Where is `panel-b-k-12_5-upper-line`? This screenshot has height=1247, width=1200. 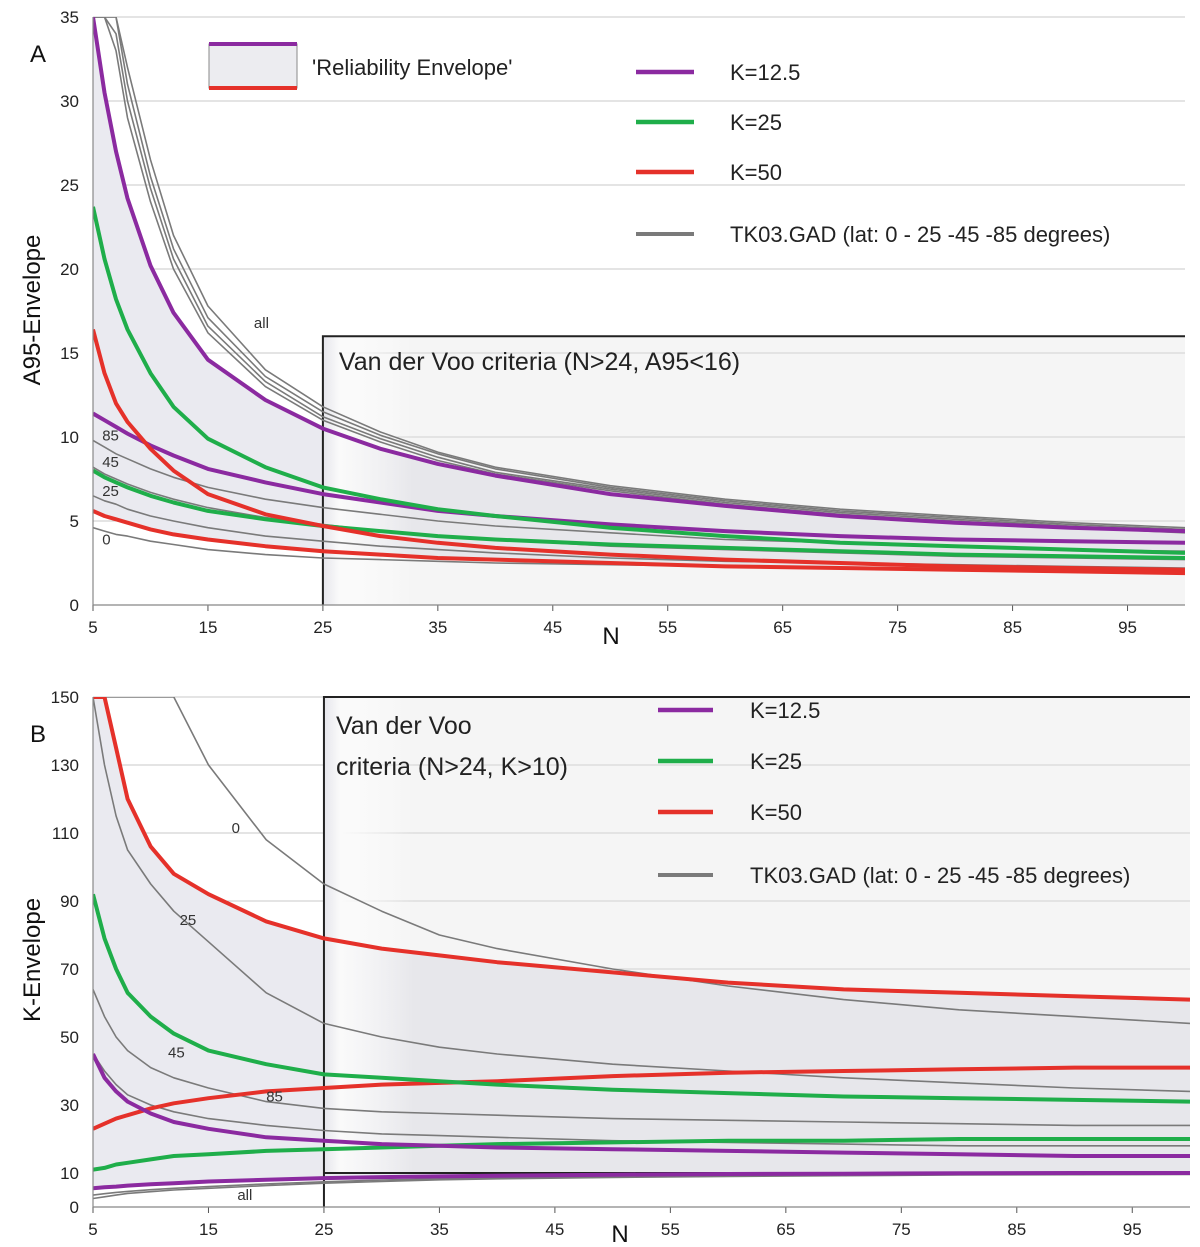 panel-b-k-12_5-upper-line is located at coordinates (641, 1105).